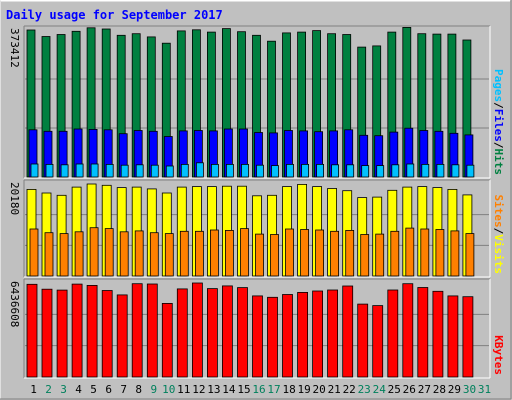 The height and width of the screenshot is (400, 512). I want to click on x-tick-label: 28, so click(439, 389).